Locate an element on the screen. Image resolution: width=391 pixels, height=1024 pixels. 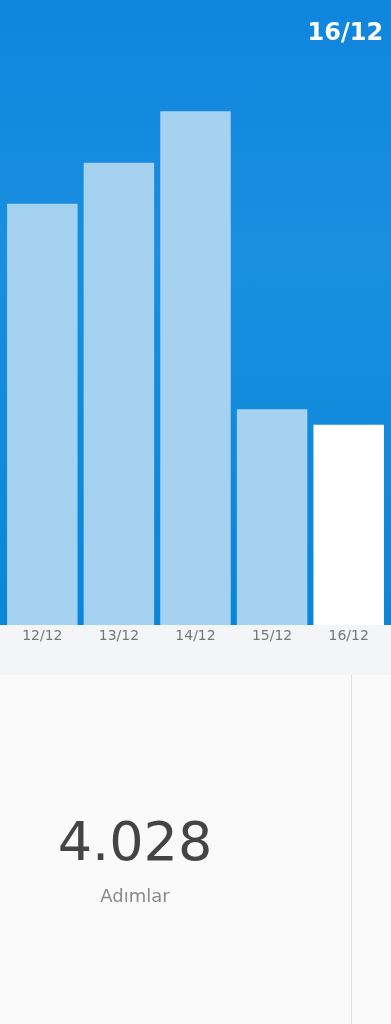
chart-title: 16/12 is located at coordinates (345, 32).